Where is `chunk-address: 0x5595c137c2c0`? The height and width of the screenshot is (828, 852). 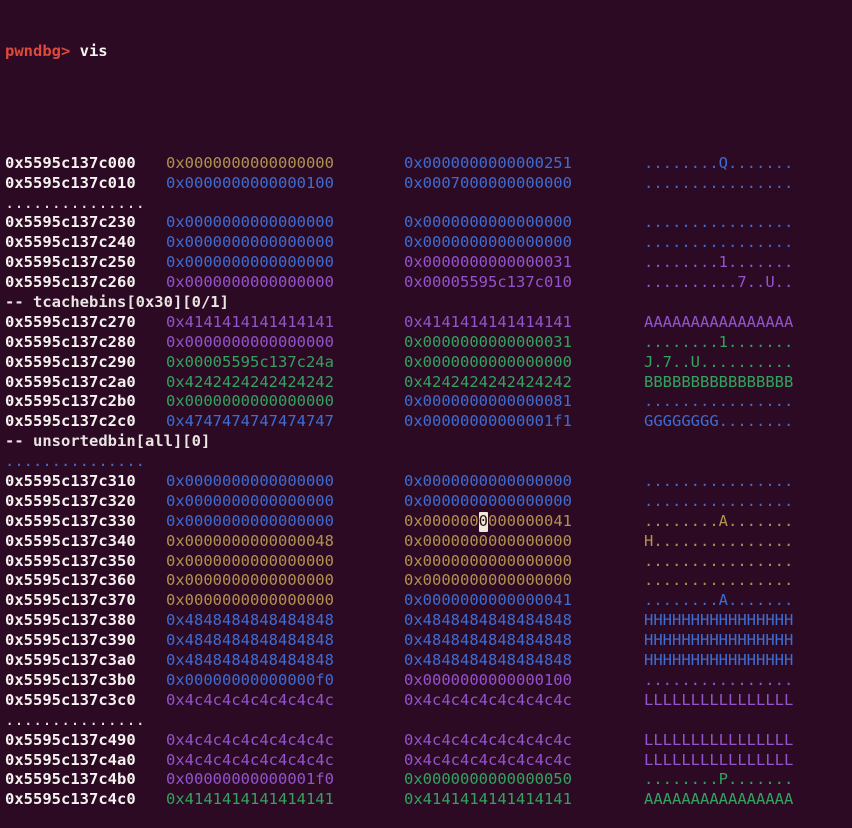
chunk-address: 0x5595c137c2c0 is located at coordinates (70, 421).